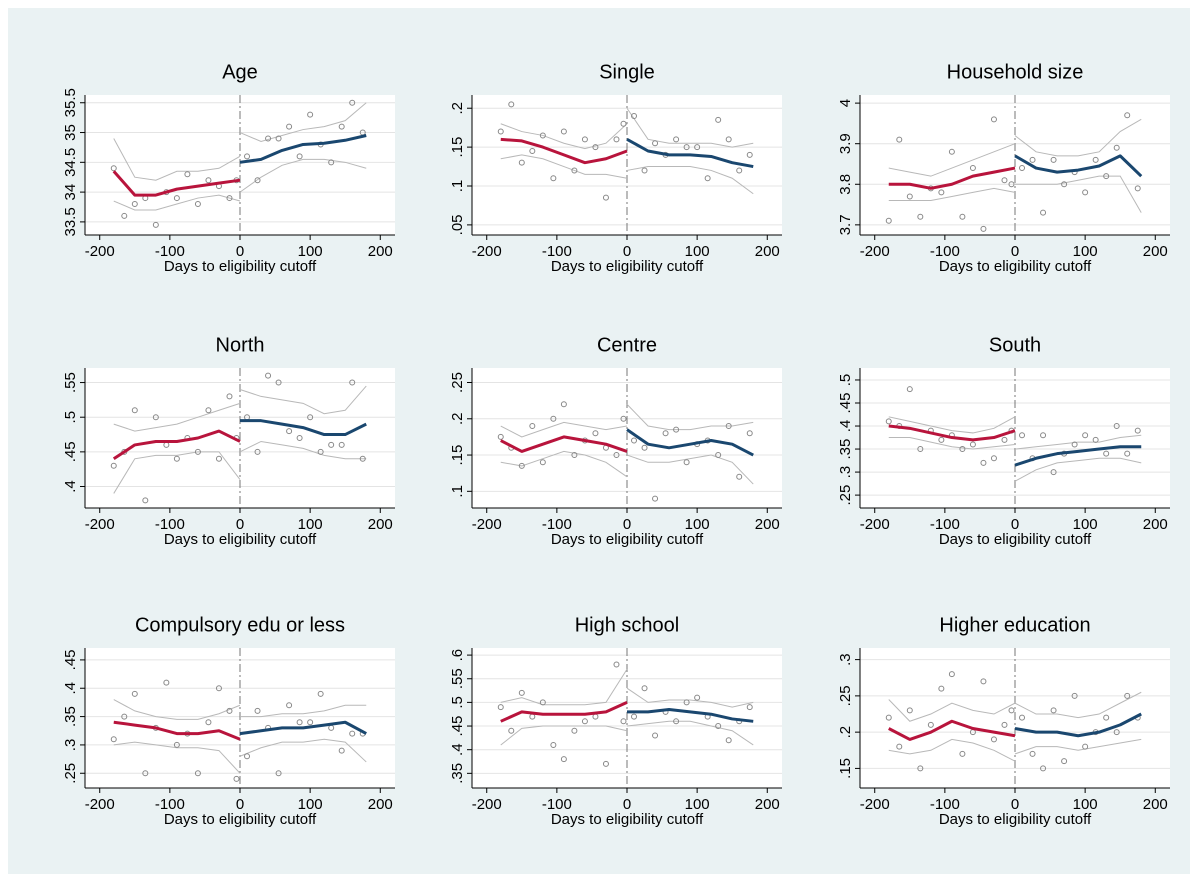  I want to click on panel-title: Centre, so click(627, 345).